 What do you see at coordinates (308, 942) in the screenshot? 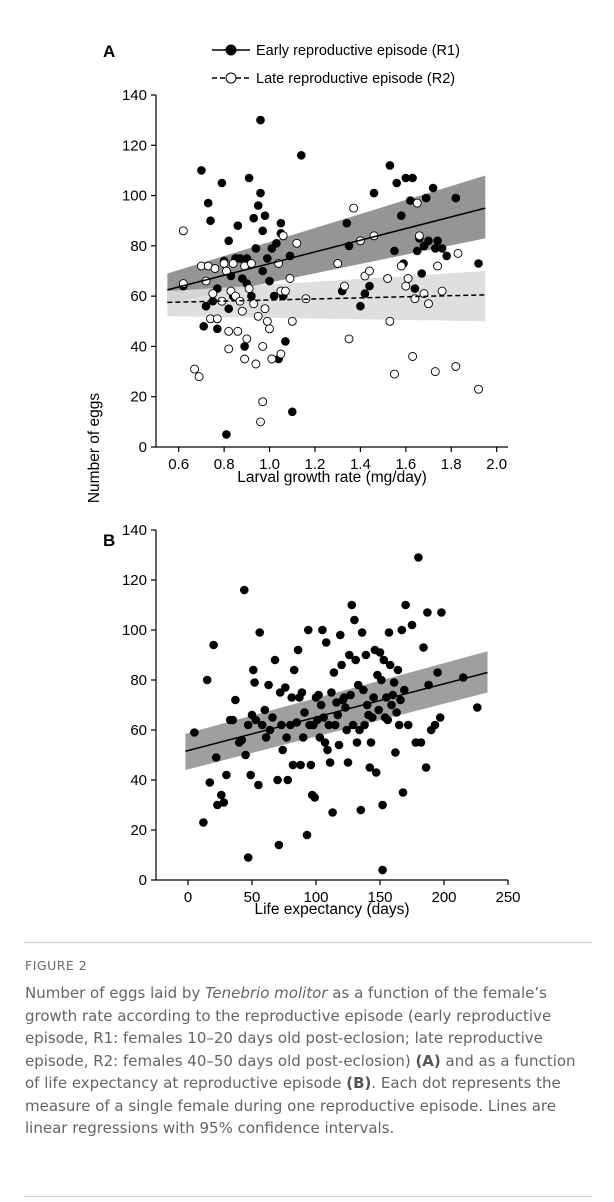
I see `caption-separator-top` at bounding box center [308, 942].